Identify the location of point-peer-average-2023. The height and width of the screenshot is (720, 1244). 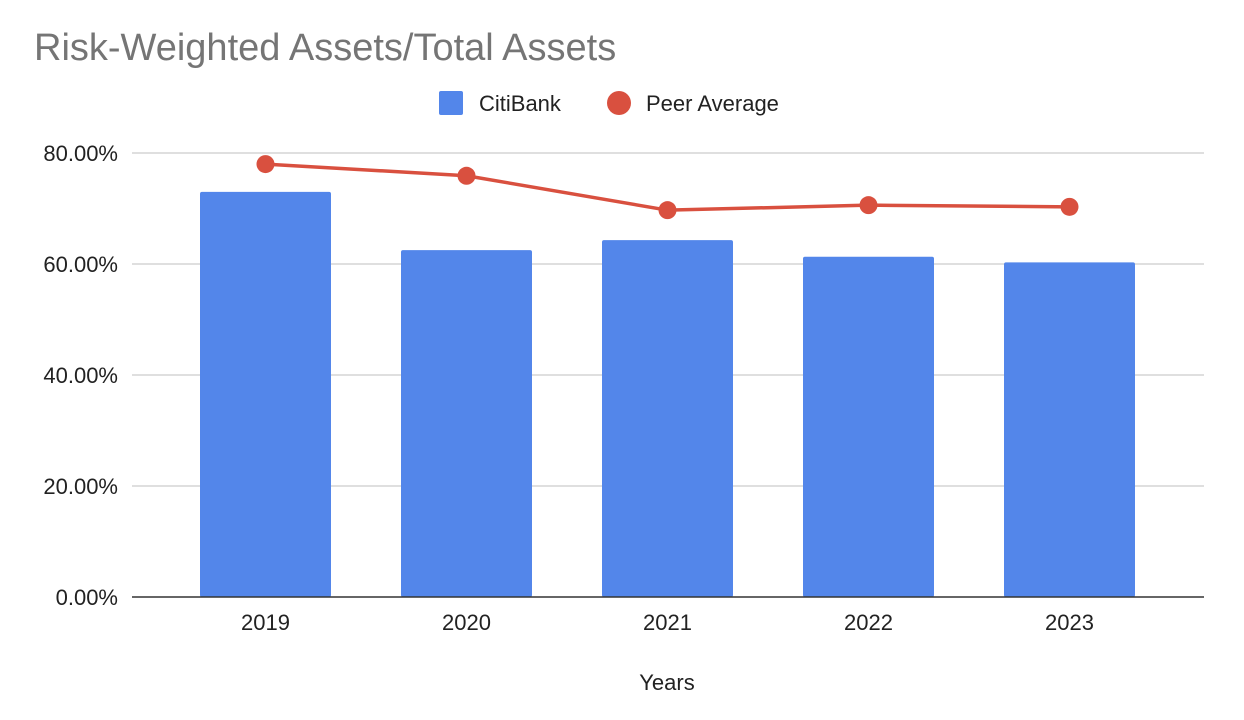
(1069, 206).